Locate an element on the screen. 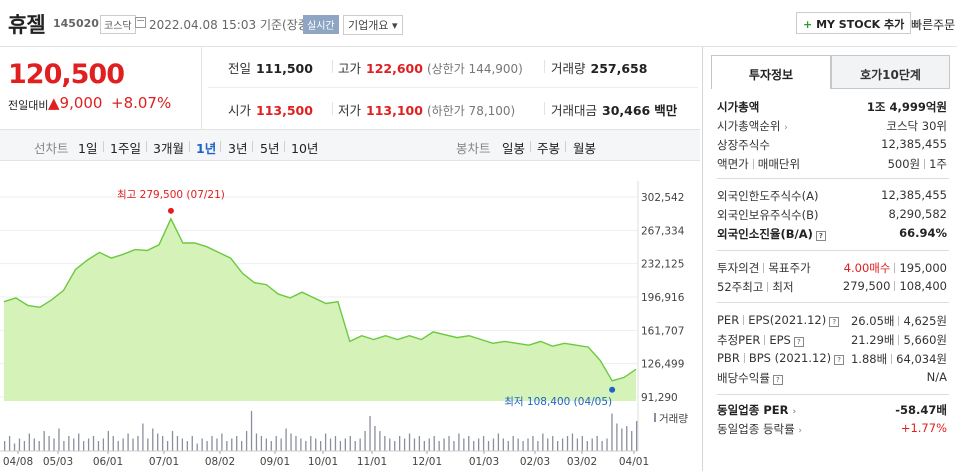  tab-1year: 1년 is located at coordinates (206, 148).